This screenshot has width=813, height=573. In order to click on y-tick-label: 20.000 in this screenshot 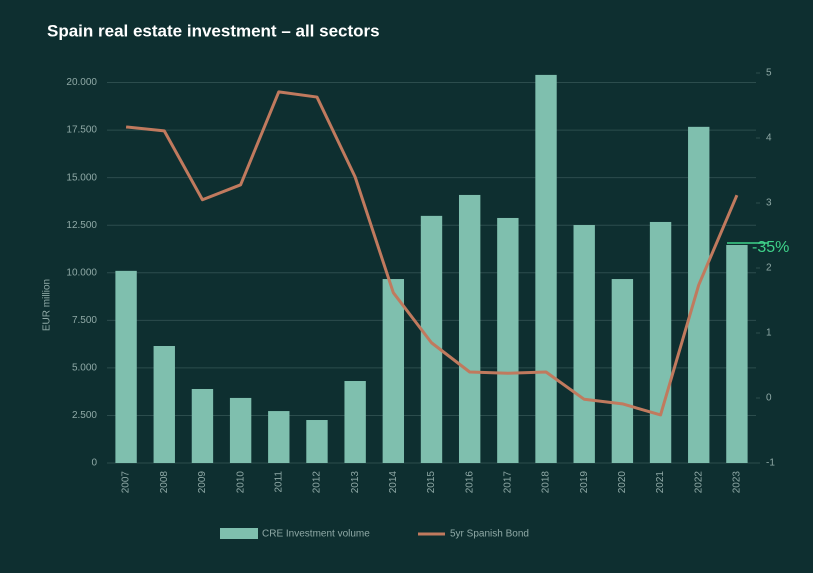, I will do `click(81, 82)`.